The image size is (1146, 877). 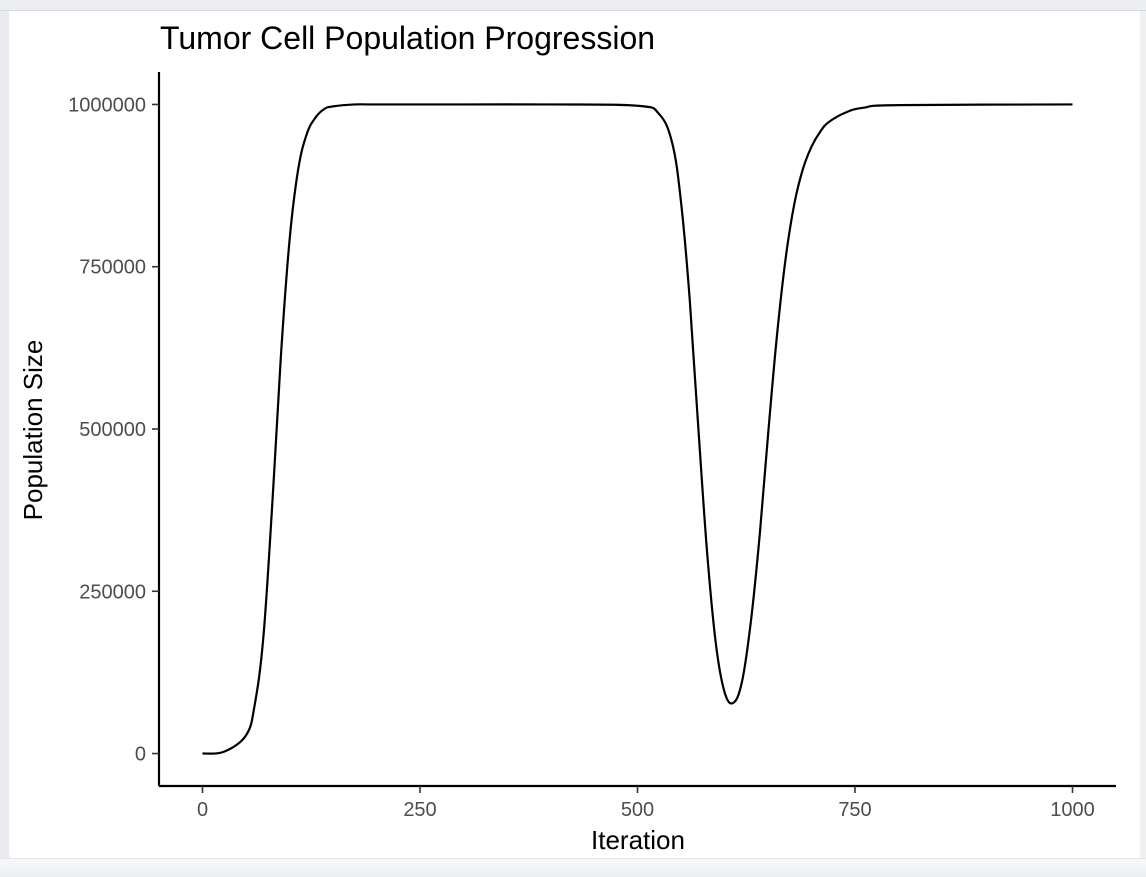 I want to click on x-tick-label: 1000, so click(x=1072, y=810).